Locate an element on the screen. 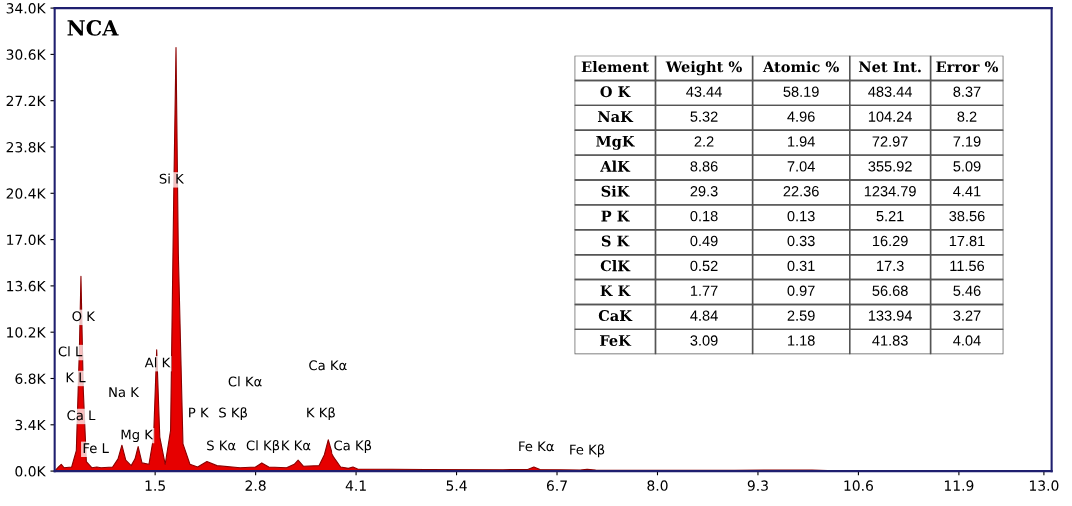  annotation: Cl L is located at coordinates (70, 351).